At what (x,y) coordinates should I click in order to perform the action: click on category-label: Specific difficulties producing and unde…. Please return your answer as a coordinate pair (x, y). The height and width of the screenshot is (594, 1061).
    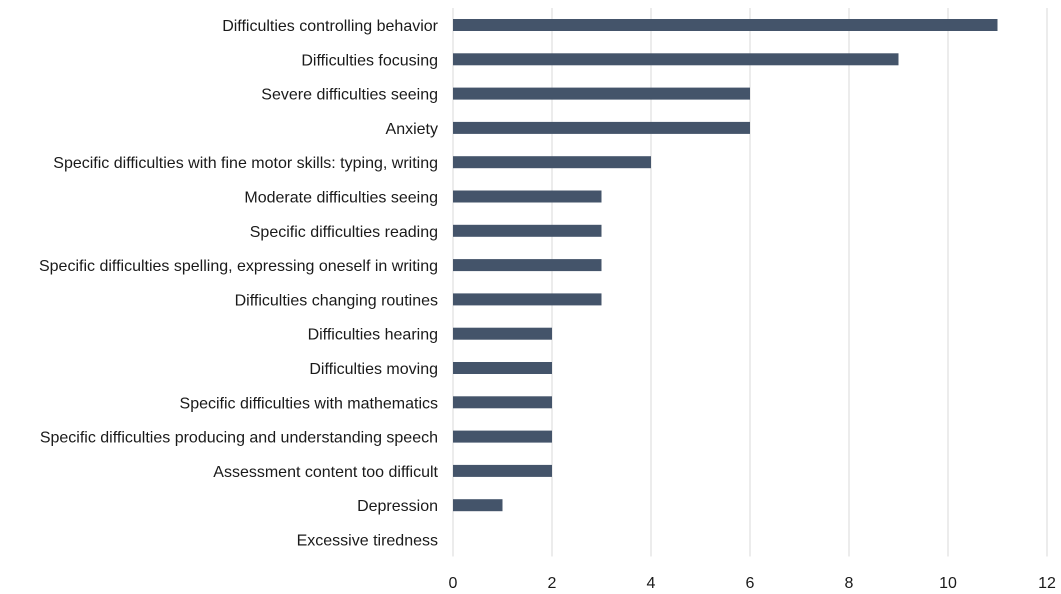
    Looking at the image, I should click on (239, 438).